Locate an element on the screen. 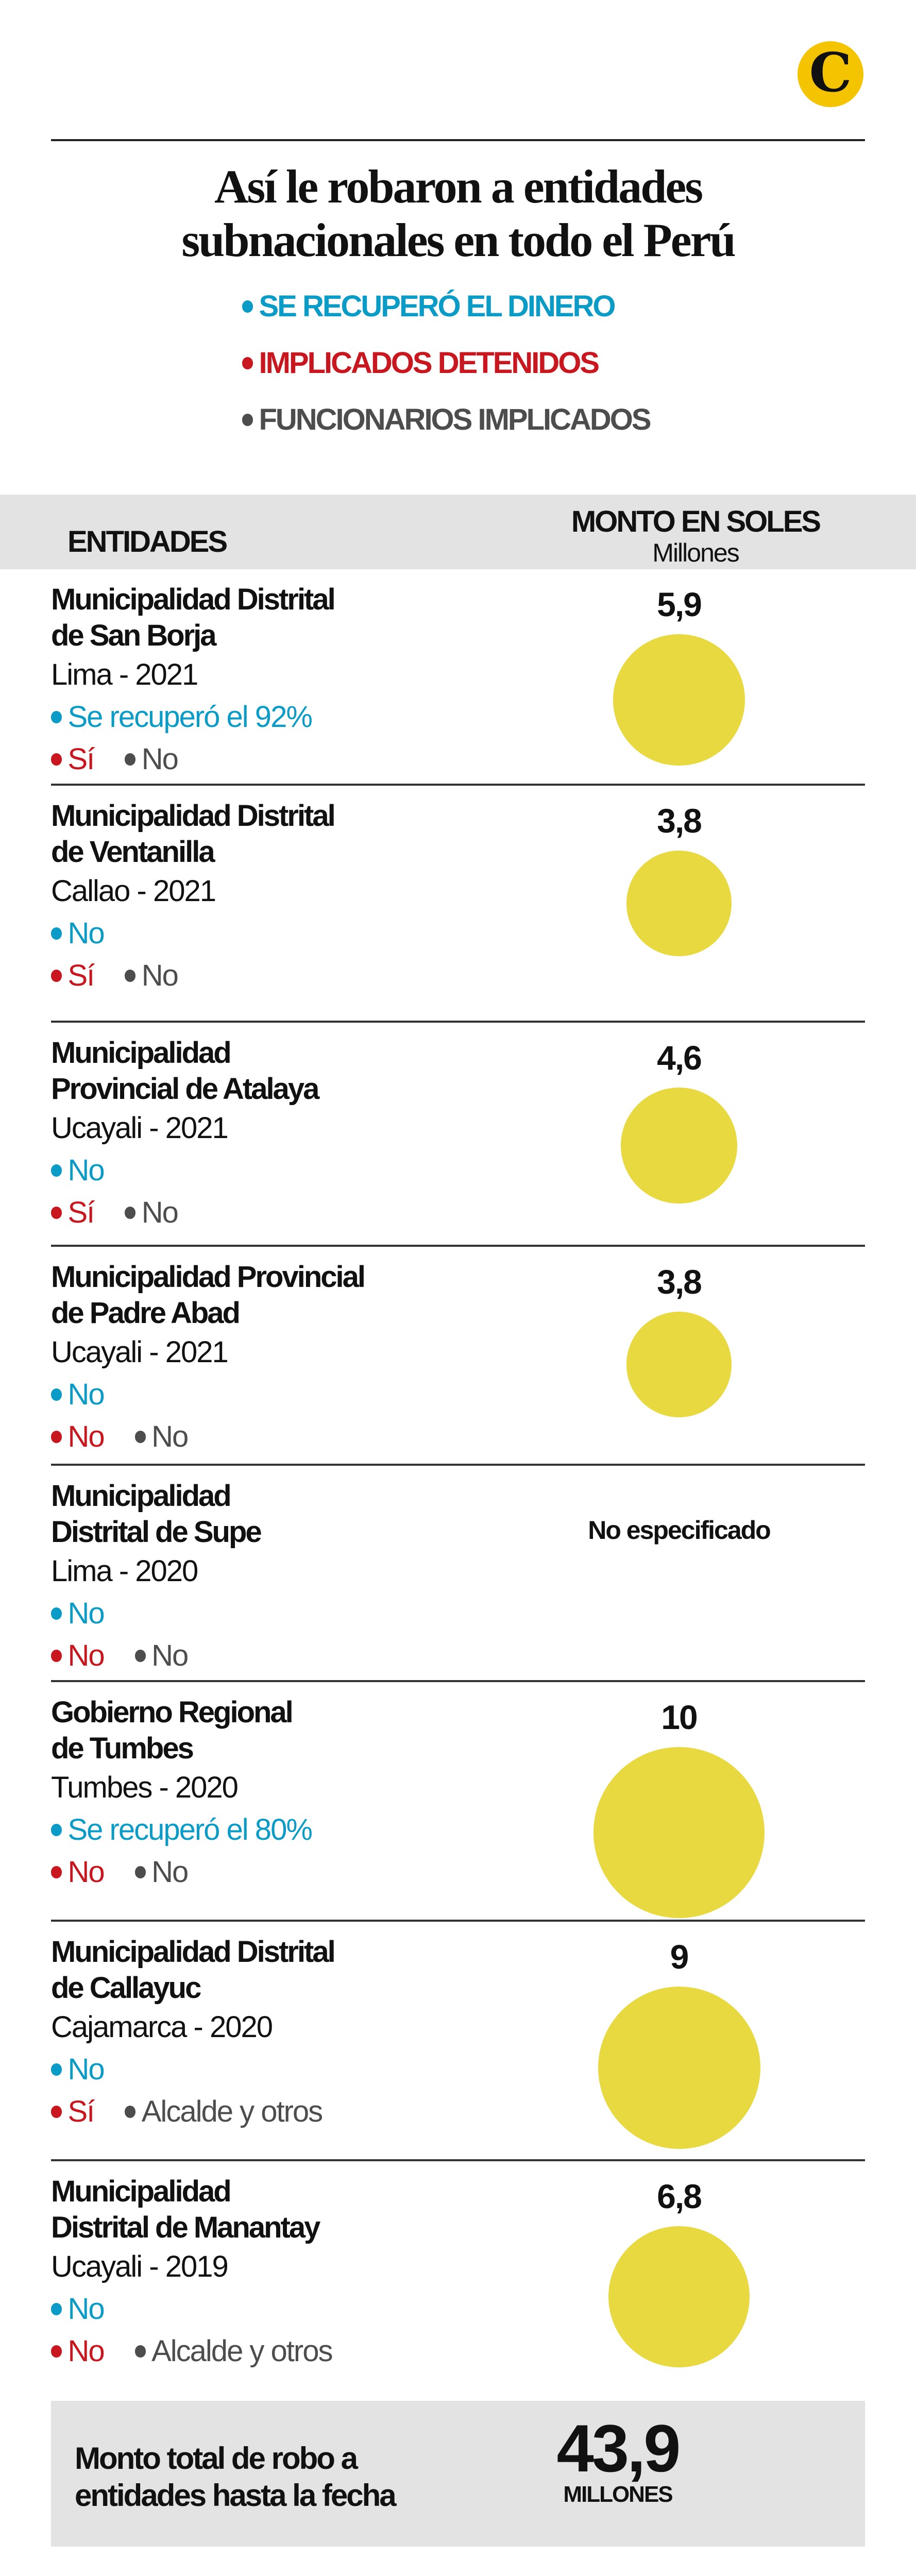 This screenshot has width=916, height=2576. amount-label: 6,8 is located at coordinates (679, 2196).